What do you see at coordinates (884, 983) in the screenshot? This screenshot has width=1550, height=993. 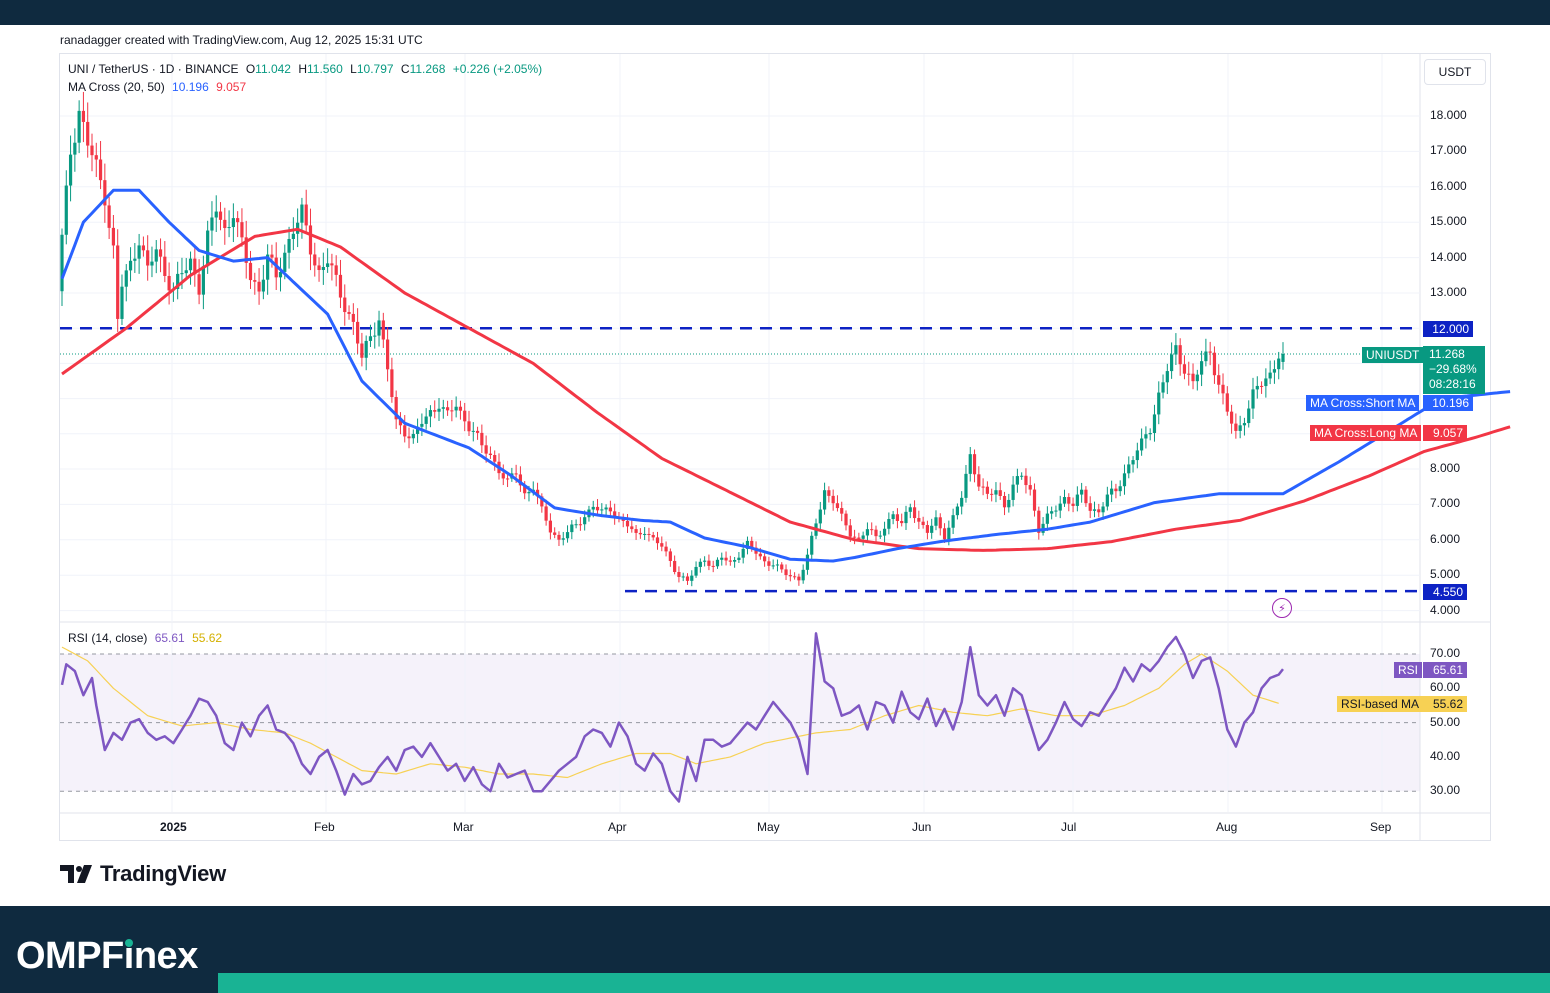 I see `footer-accent-strip` at bounding box center [884, 983].